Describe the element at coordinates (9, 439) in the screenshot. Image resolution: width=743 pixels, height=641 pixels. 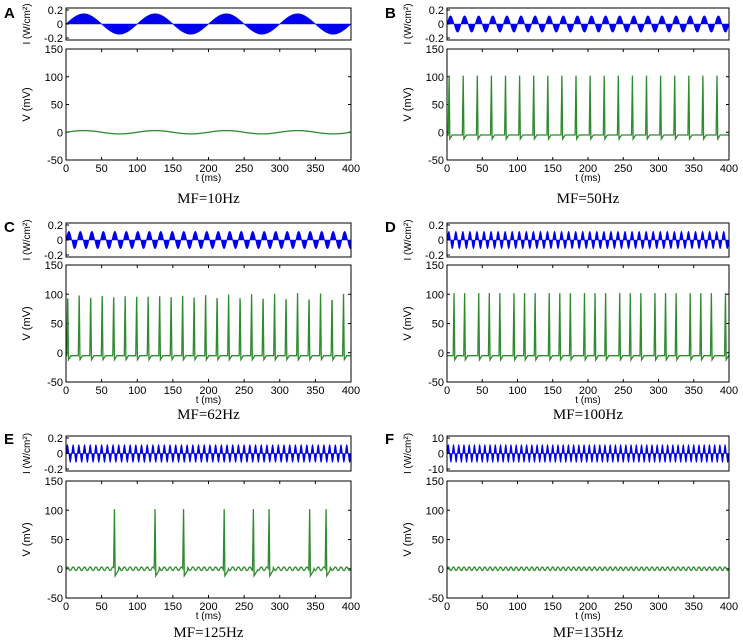
I see `panel-letter: E` at that location.